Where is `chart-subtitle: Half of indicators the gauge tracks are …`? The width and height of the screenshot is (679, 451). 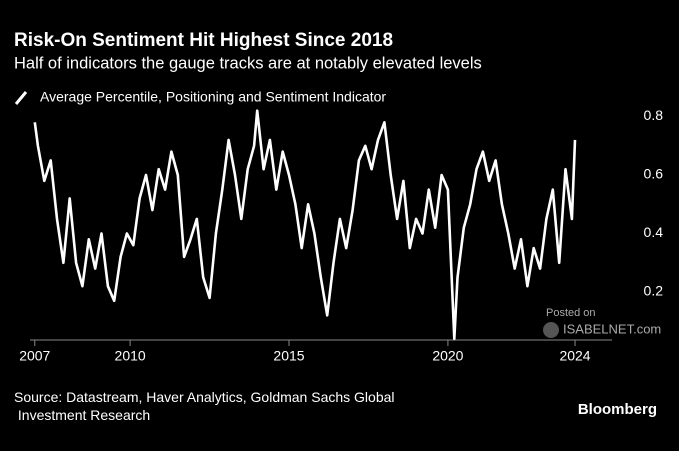 chart-subtitle: Half of indicators the gauge tracks are … is located at coordinates (248, 63).